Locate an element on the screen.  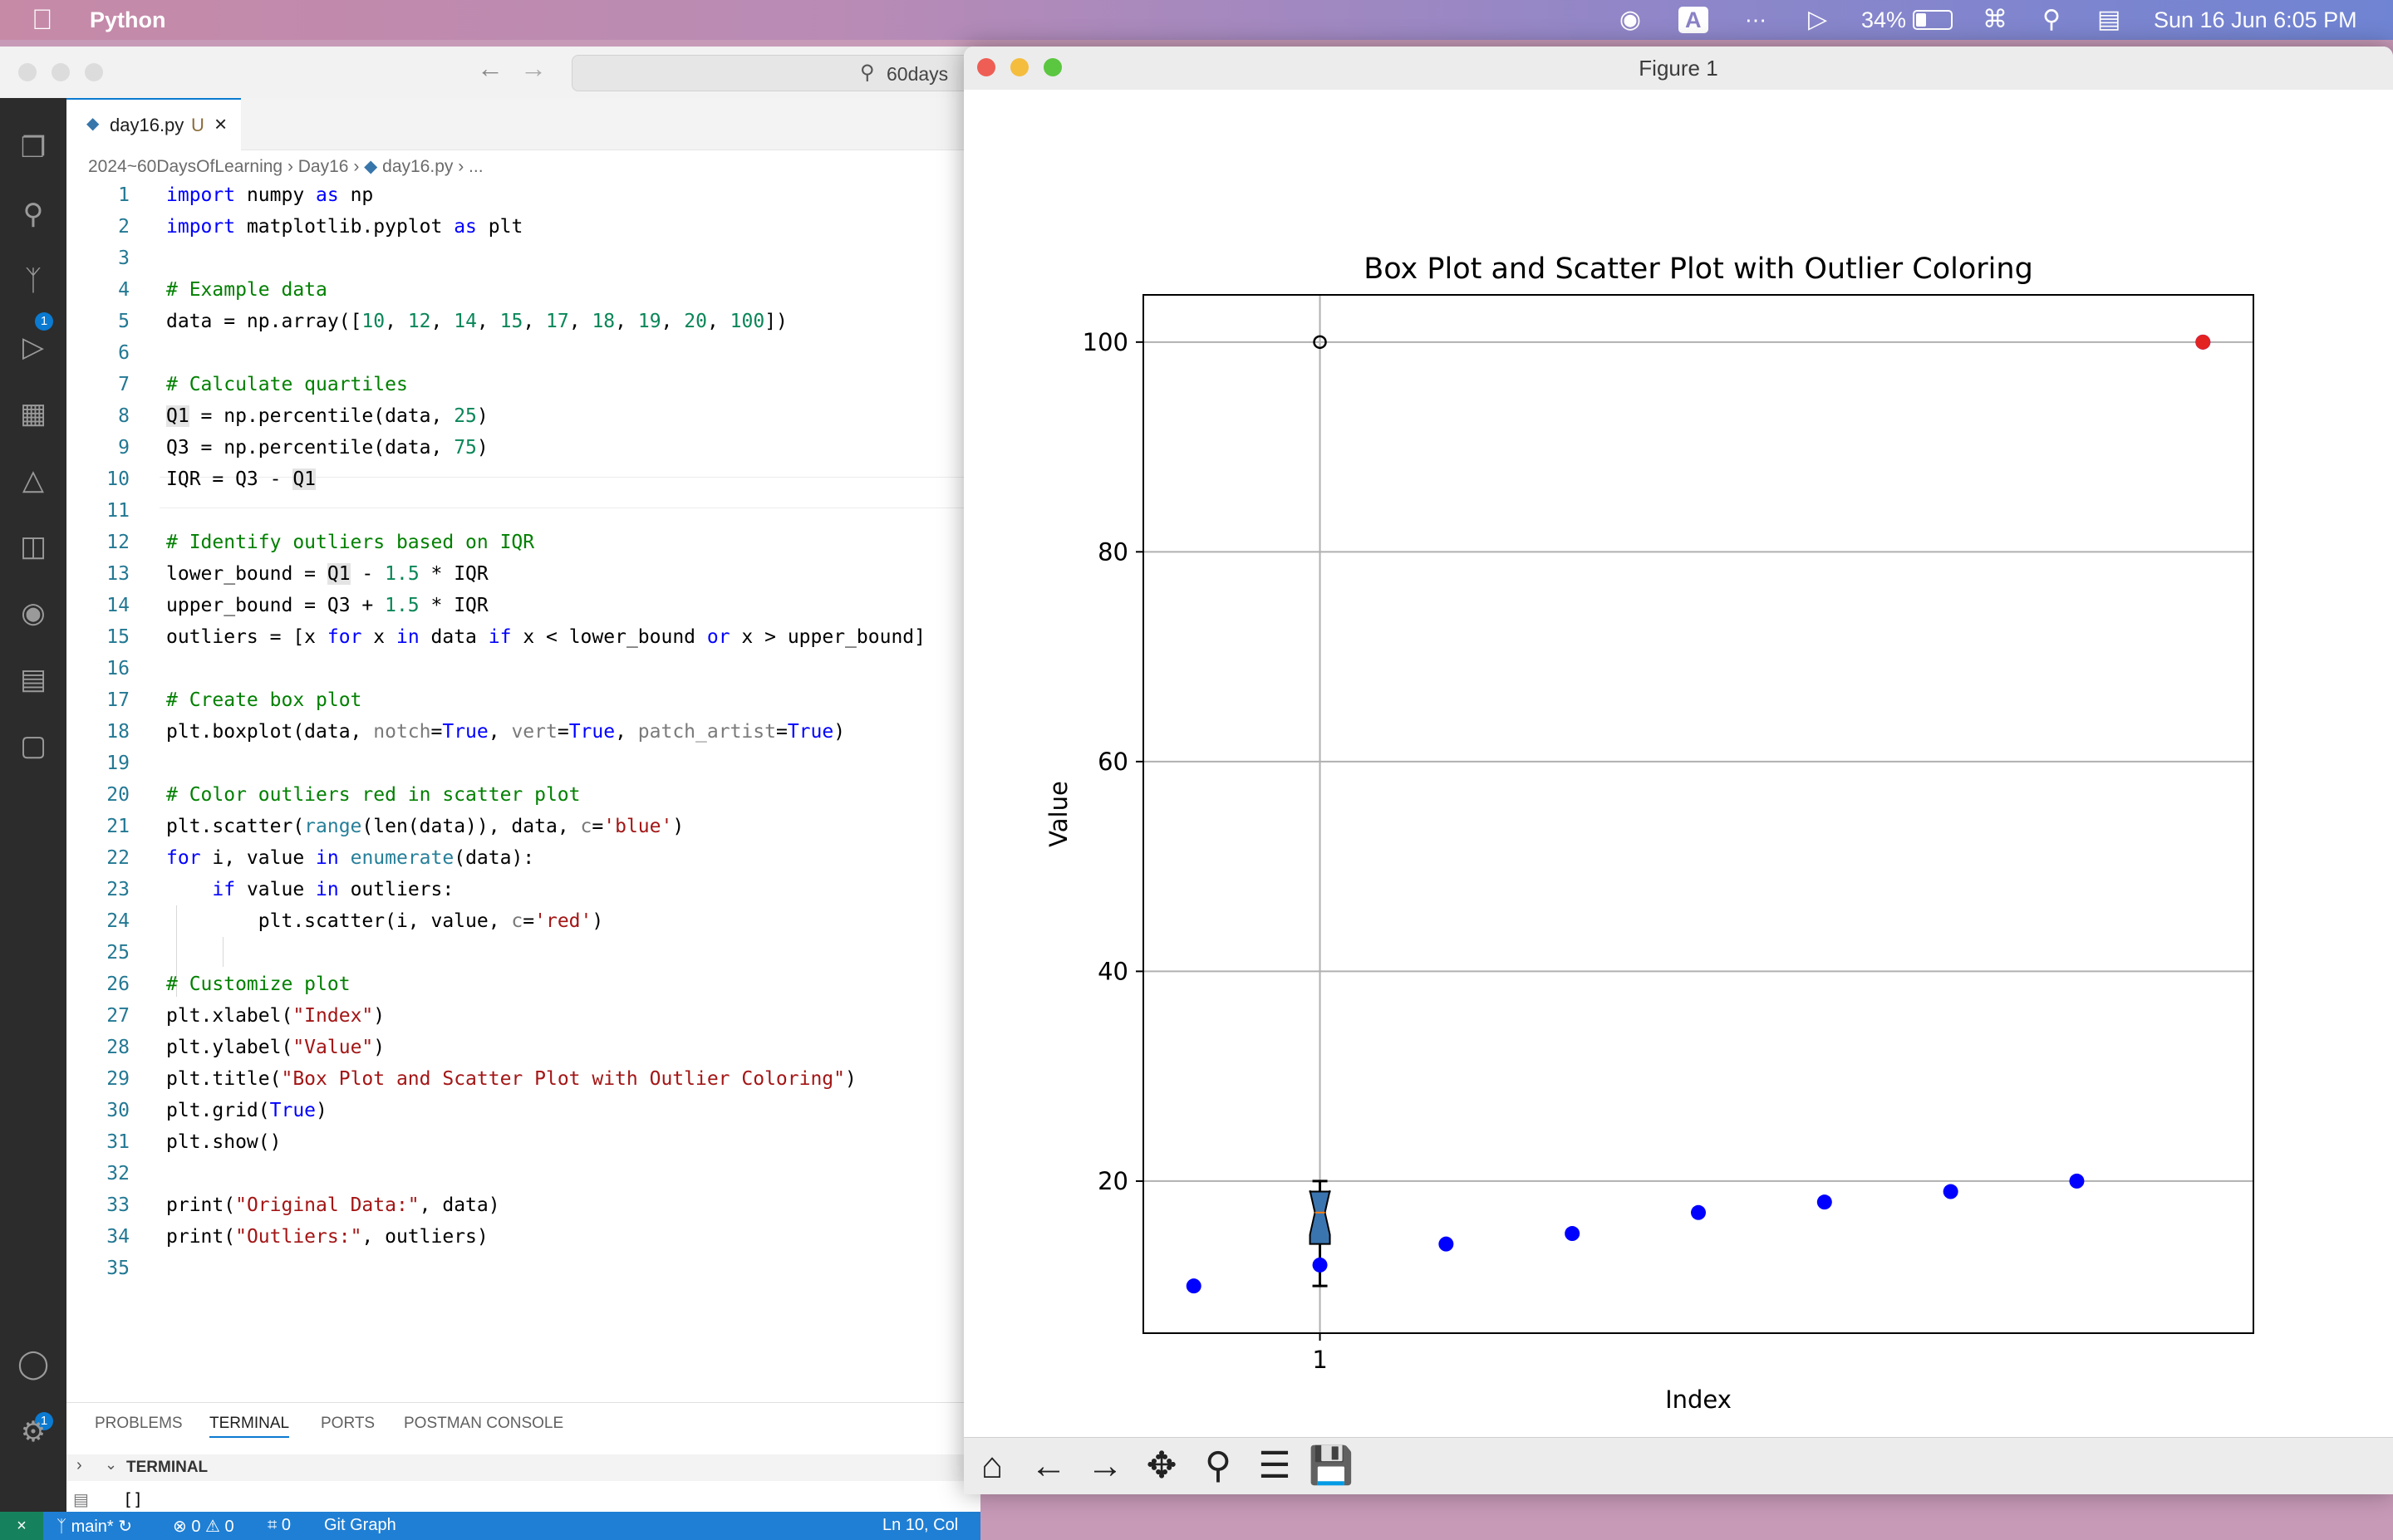
terminal-section-header: › ⌄ TERMINAL is located at coordinates (523, 1467).